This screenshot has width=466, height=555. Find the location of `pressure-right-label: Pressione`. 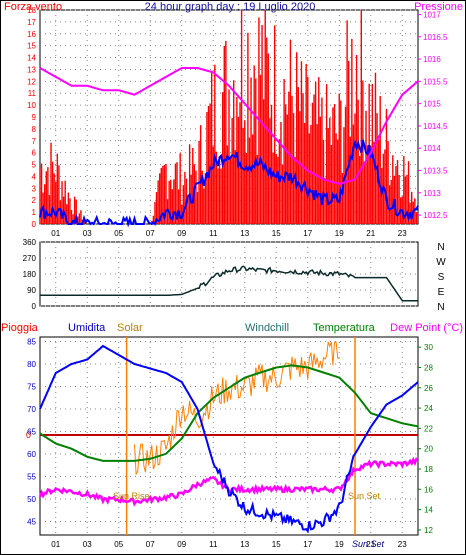

pressure-right-label: Pressione is located at coordinates (438, 7).